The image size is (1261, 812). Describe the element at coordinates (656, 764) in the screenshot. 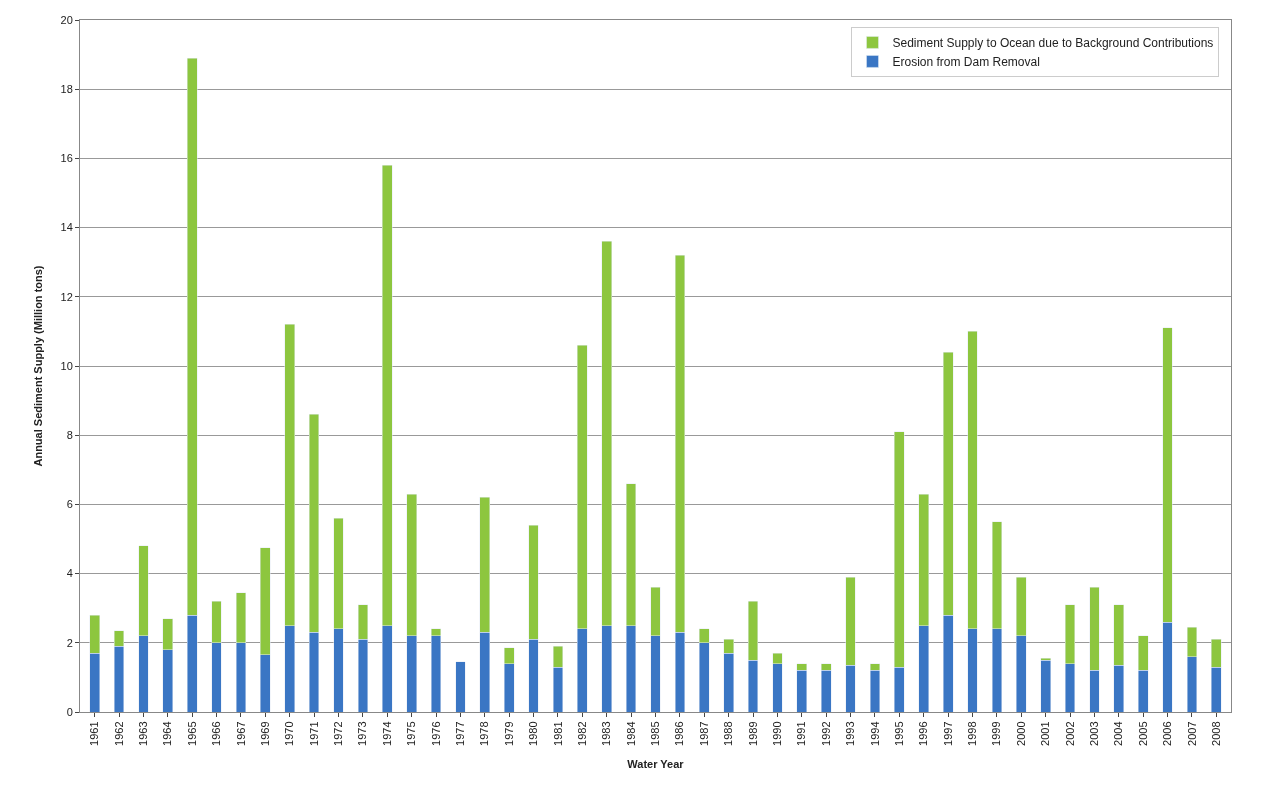

I see `x-axis-title: Water Year` at that location.